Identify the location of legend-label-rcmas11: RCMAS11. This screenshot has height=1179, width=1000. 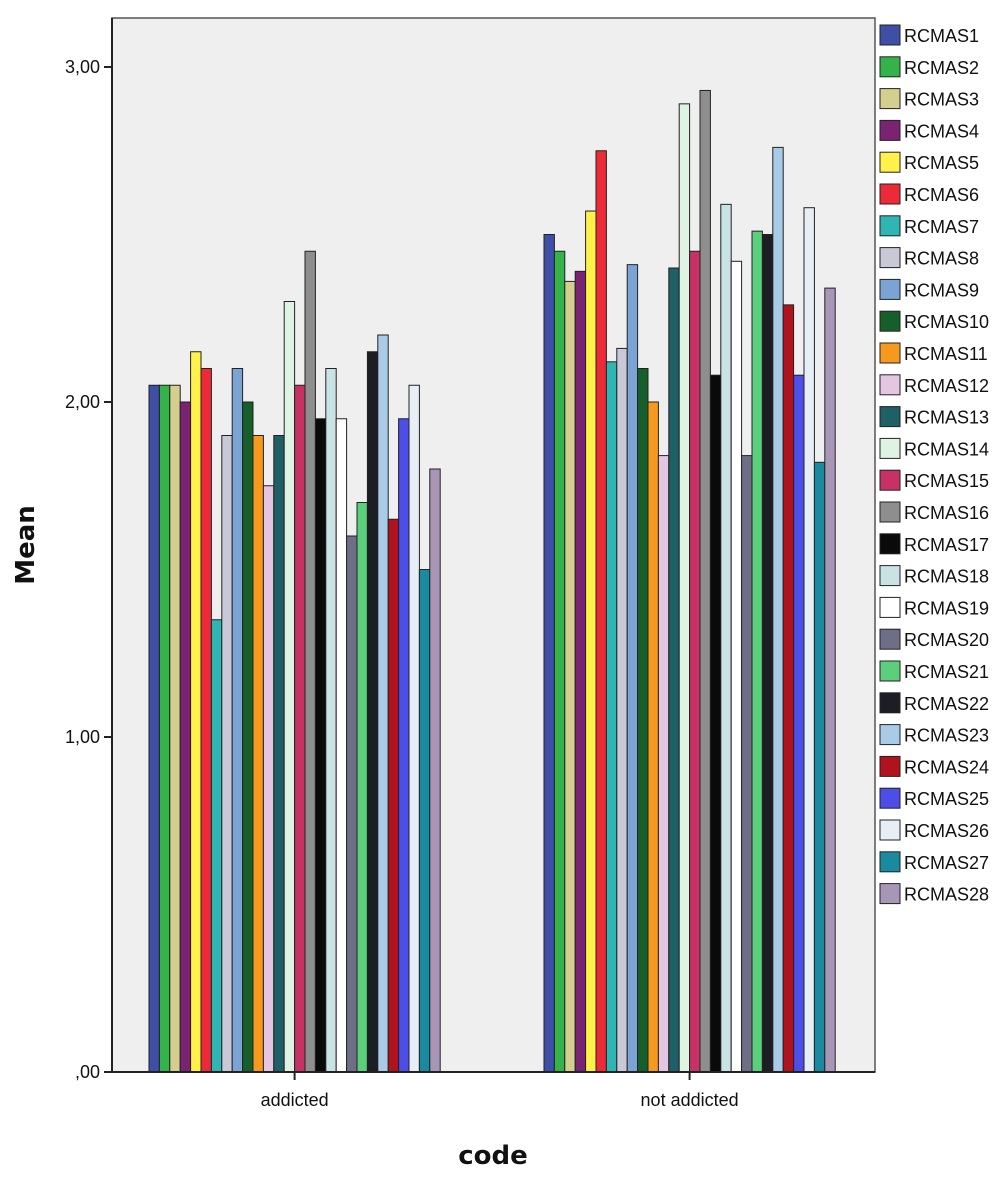
(946, 354).